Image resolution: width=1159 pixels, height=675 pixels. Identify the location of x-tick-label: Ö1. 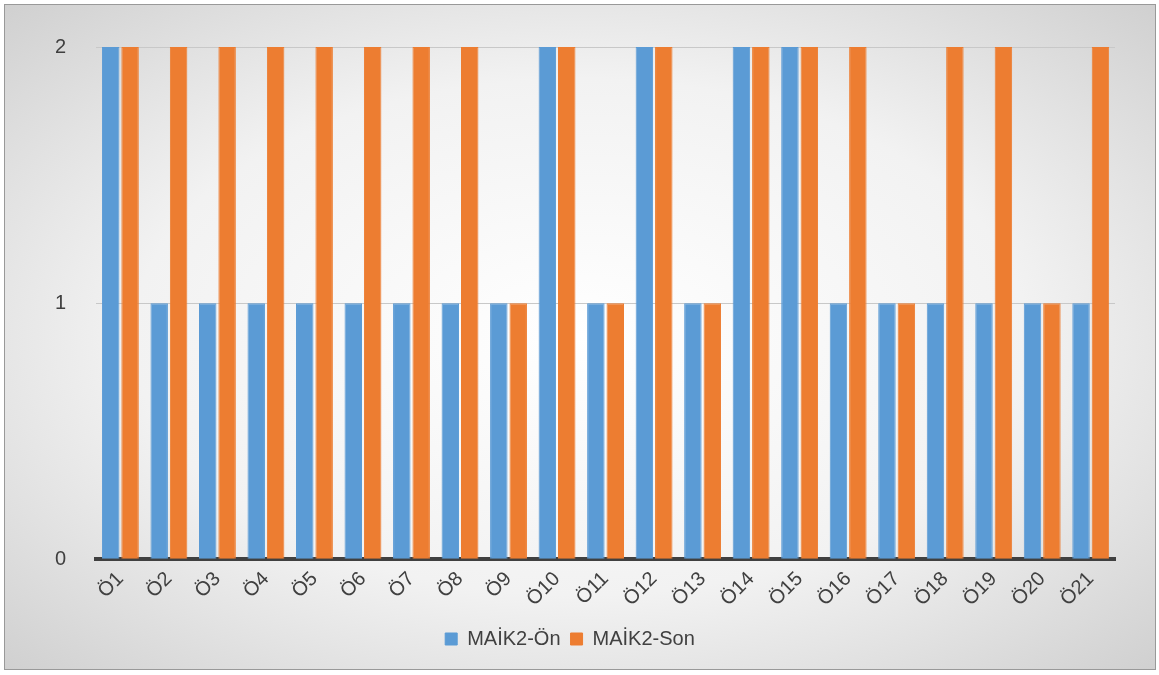
(110, 584).